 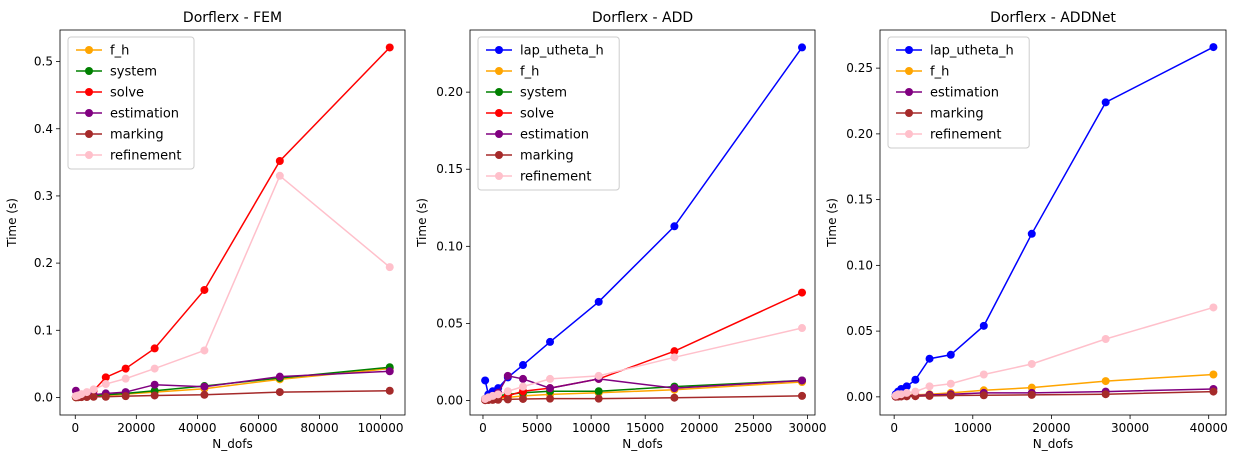 What do you see at coordinates (964, 93) in the screenshot?
I see `legend-label: estimation` at bounding box center [964, 93].